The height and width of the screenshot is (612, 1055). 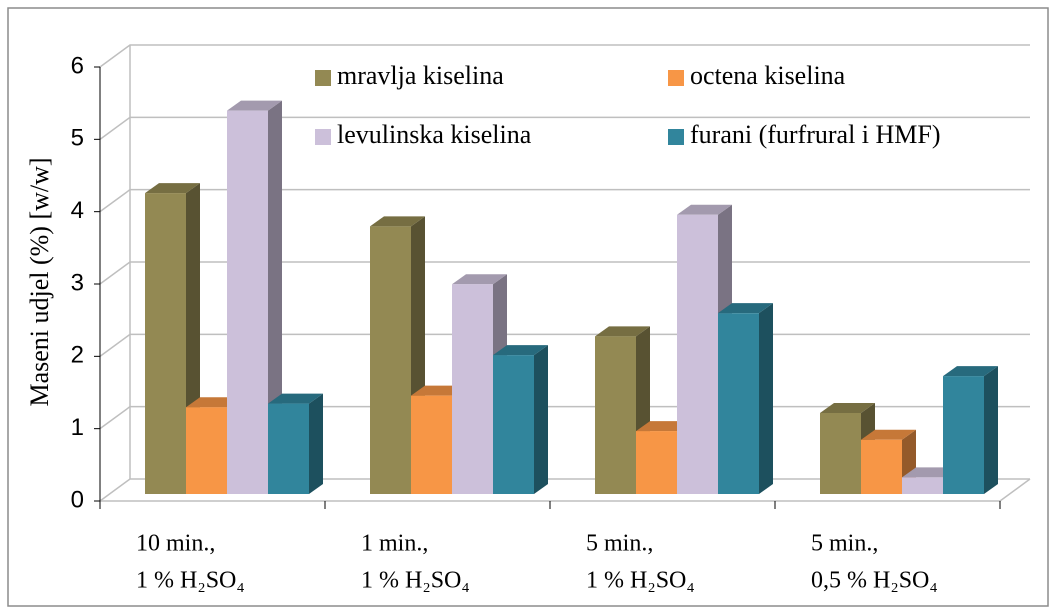 What do you see at coordinates (77, 499) in the screenshot?
I see `y-tick-label: 0` at bounding box center [77, 499].